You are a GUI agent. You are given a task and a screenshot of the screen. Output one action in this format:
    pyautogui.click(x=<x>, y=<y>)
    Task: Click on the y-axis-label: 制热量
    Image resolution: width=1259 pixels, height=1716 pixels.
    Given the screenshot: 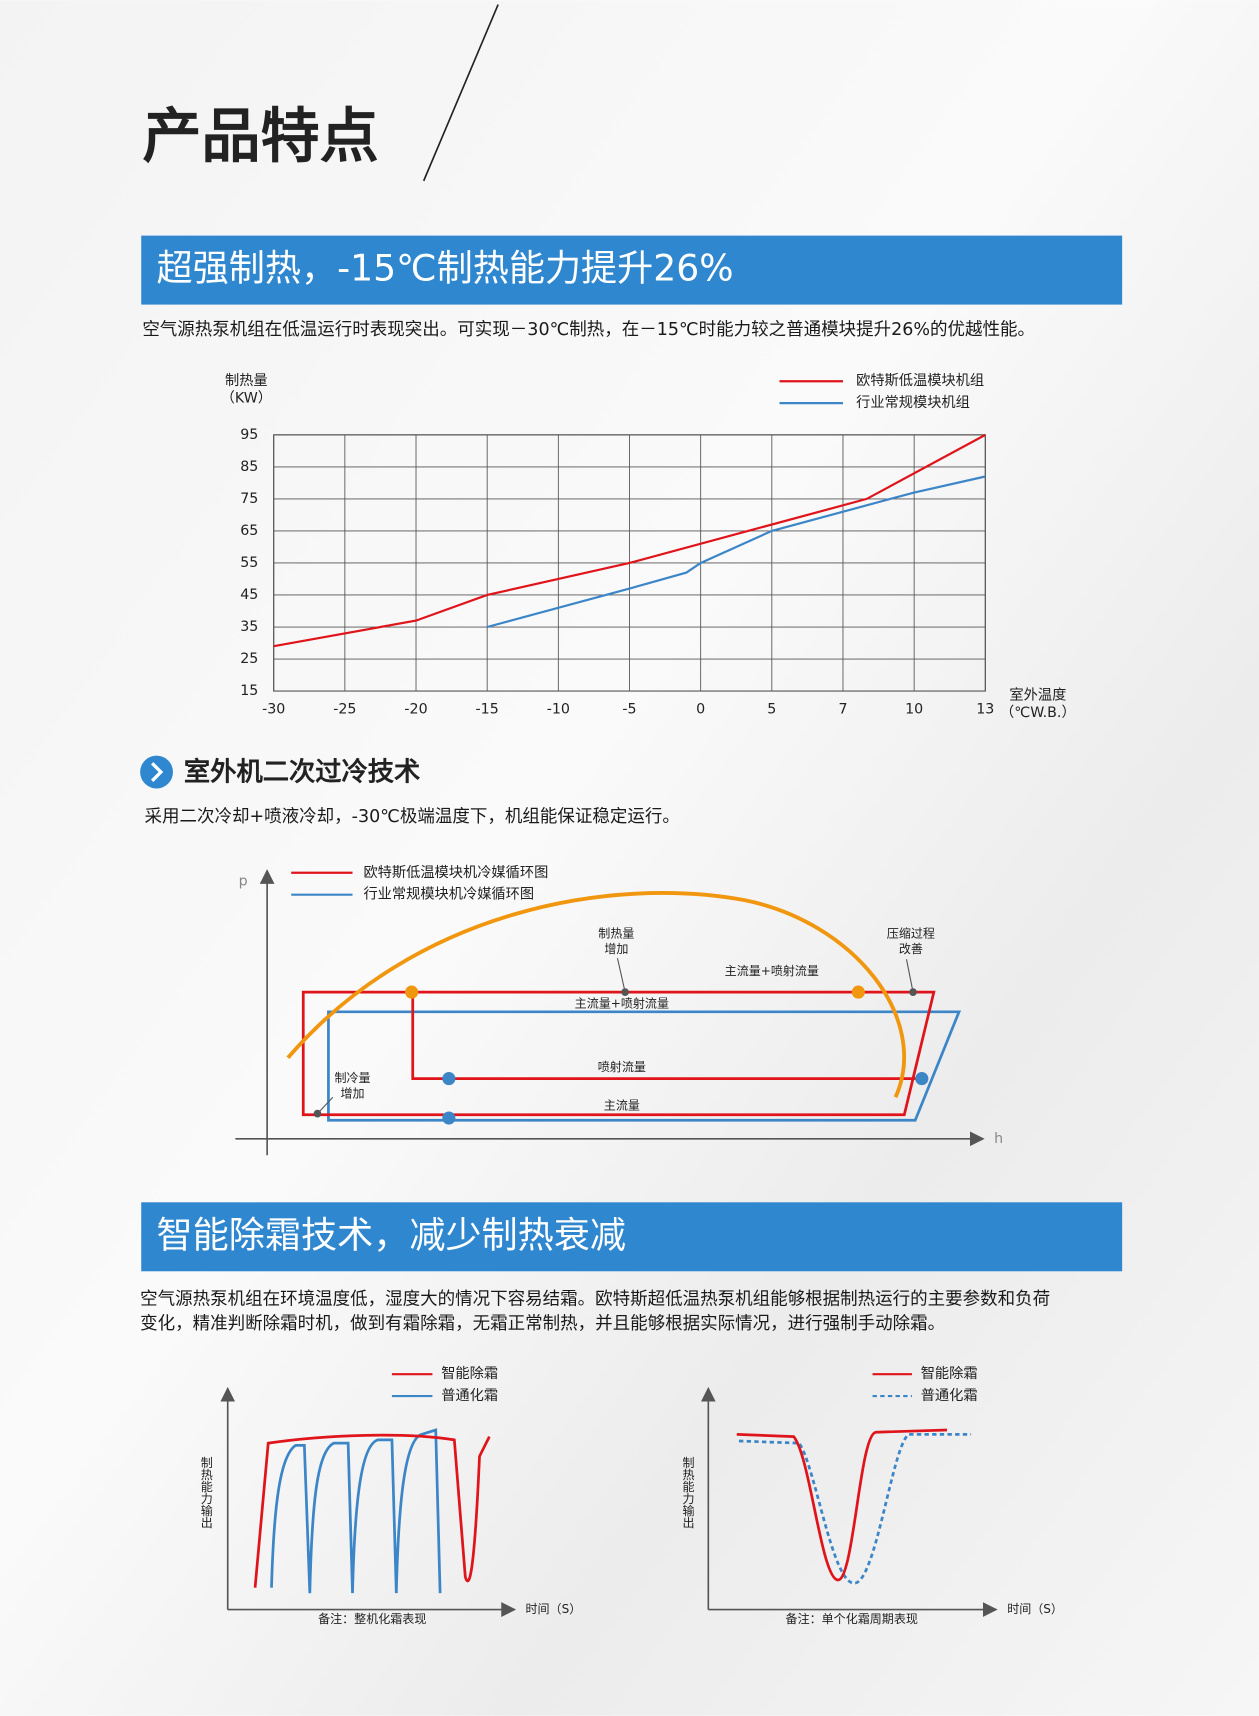 What is the action you would take?
    pyautogui.click(x=246, y=380)
    